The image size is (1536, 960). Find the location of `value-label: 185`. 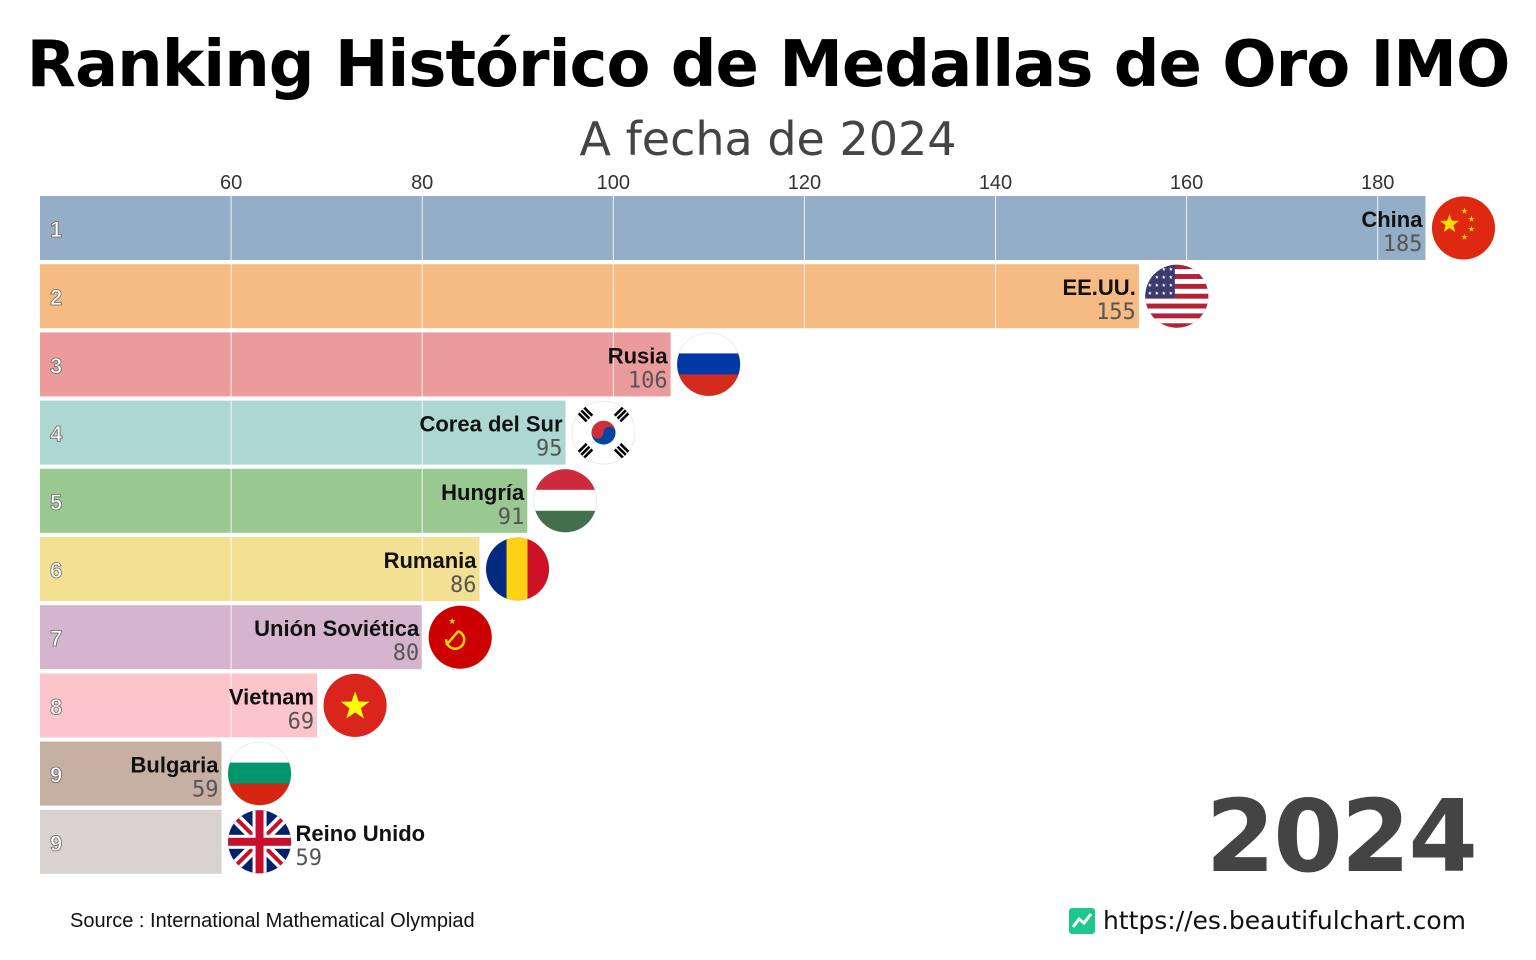

value-label: 185 is located at coordinates (1403, 244).